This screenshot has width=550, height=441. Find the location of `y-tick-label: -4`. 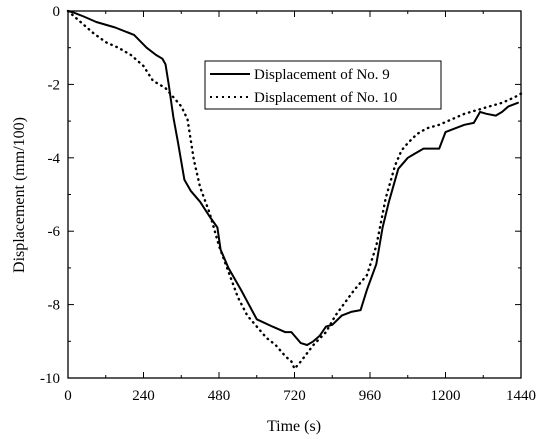

y-tick-label: -4 is located at coordinates (54, 159).